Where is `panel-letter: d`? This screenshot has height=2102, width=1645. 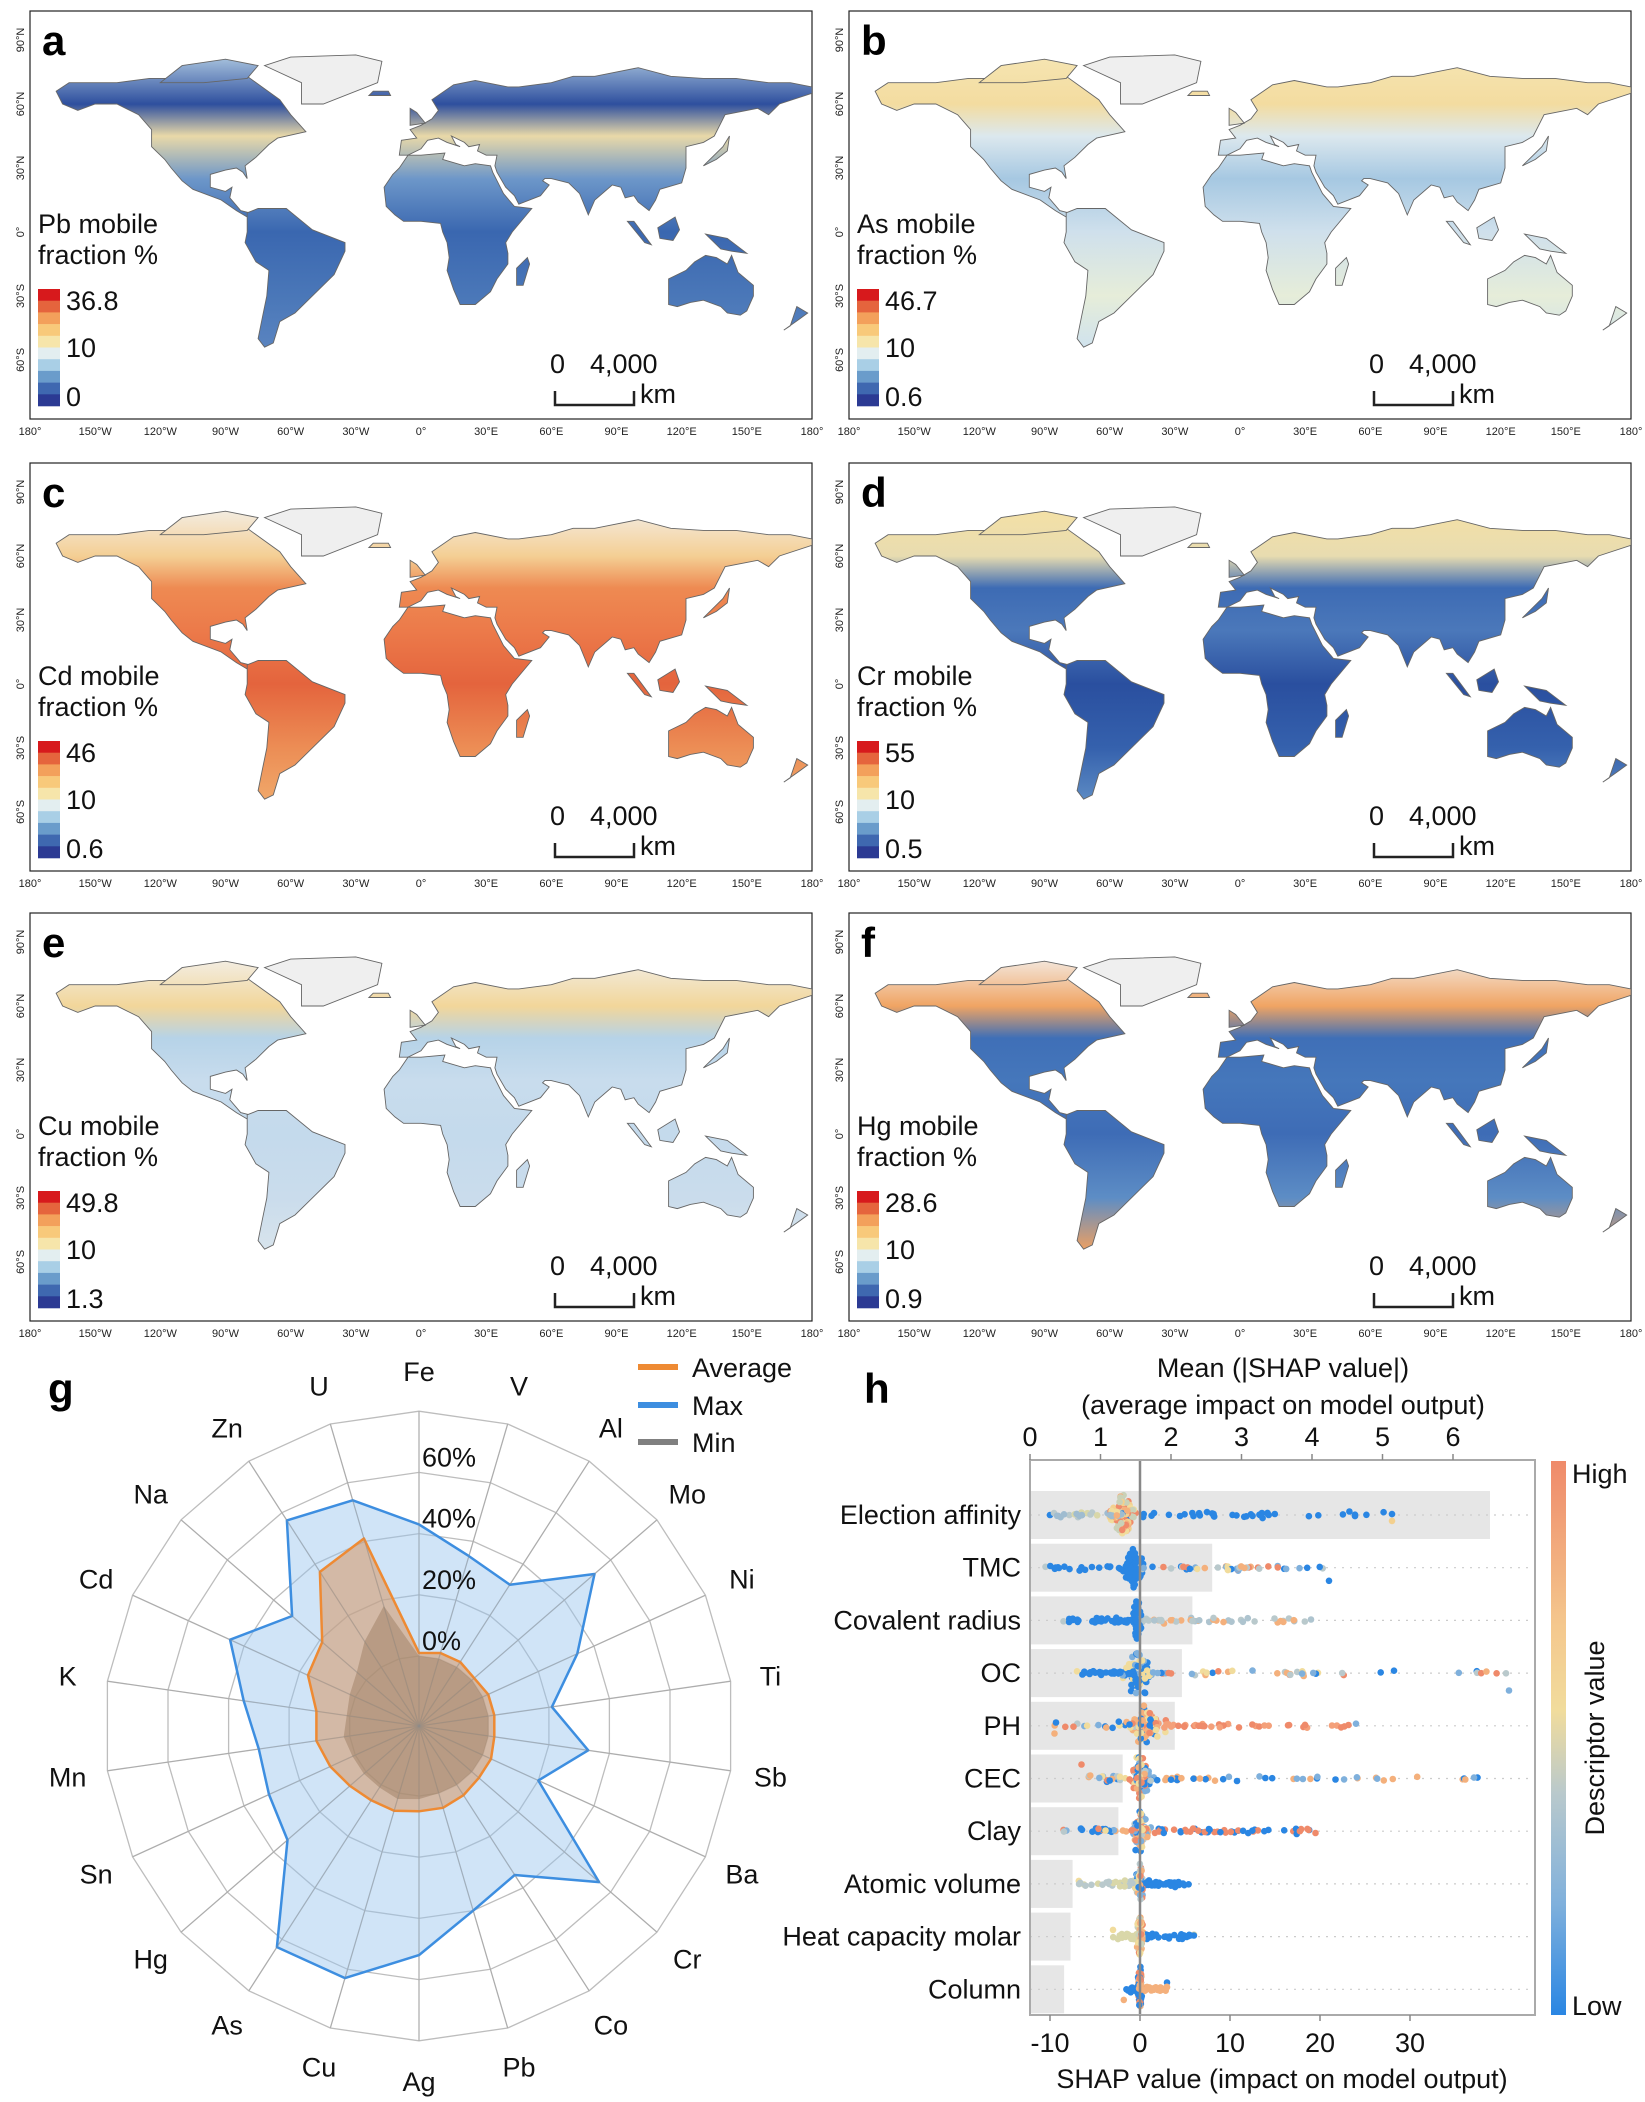
panel-letter: d is located at coordinates (874, 492).